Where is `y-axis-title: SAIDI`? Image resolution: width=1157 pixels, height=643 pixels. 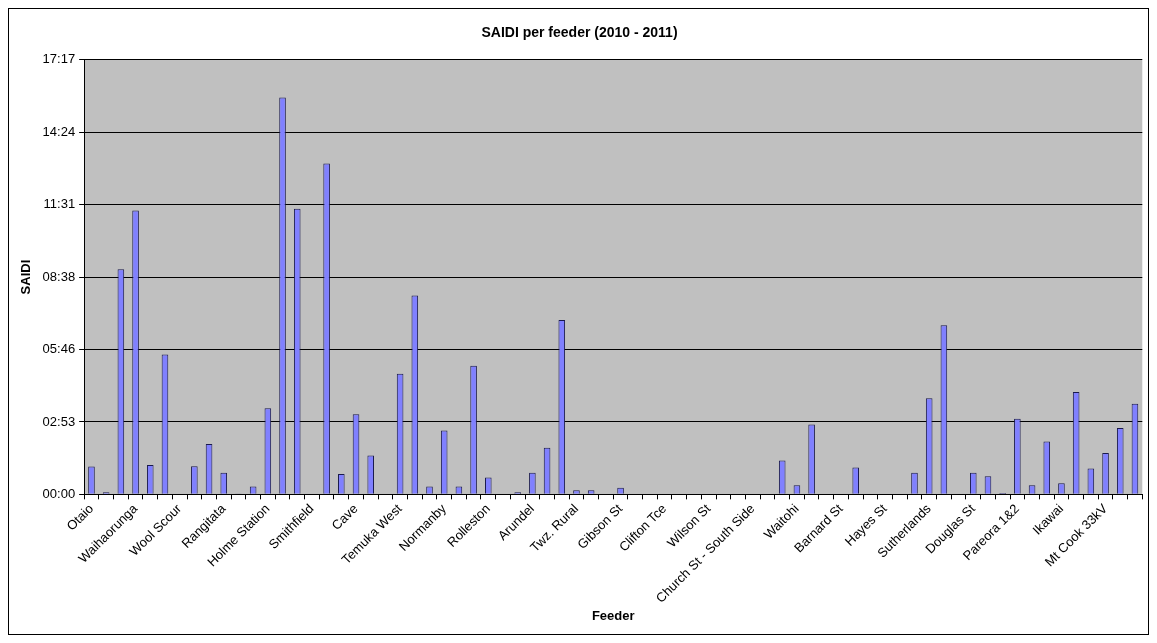 y-axis-title: SAIDI is located at coordinates (26, 277).